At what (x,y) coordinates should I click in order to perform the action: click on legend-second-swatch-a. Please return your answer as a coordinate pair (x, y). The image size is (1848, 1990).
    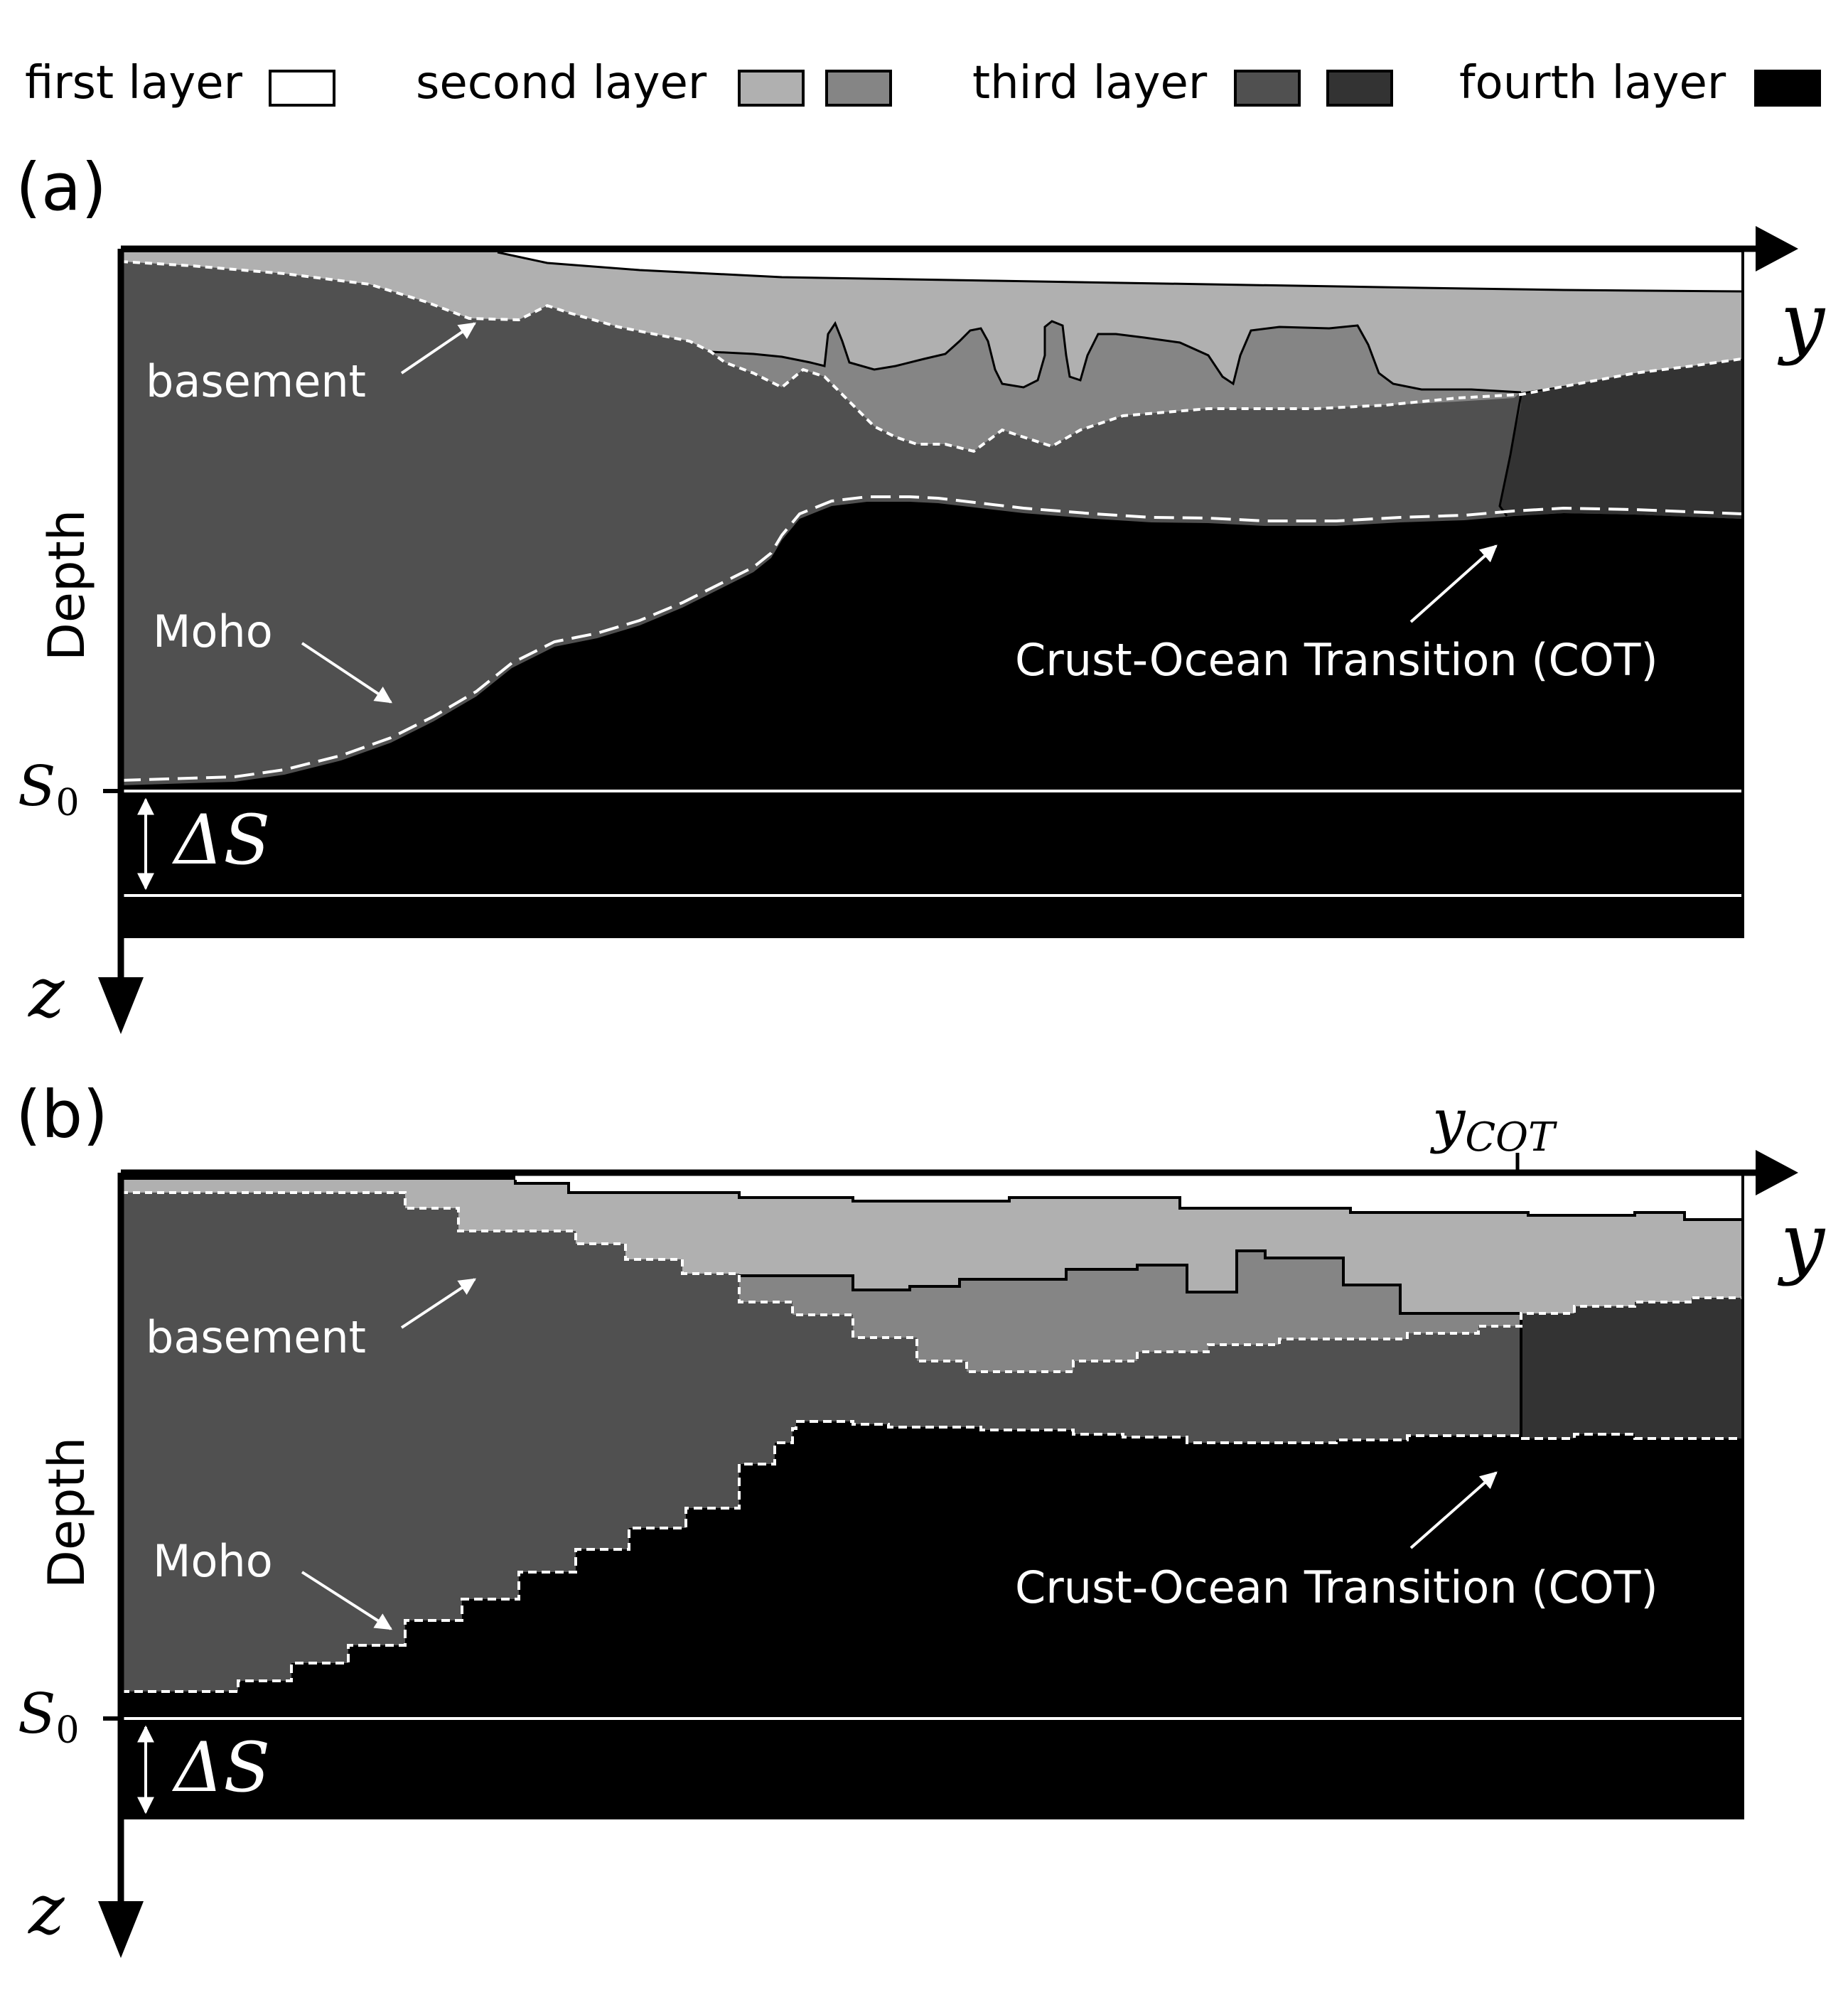
    Looking at the image, I should click on (771, 88).